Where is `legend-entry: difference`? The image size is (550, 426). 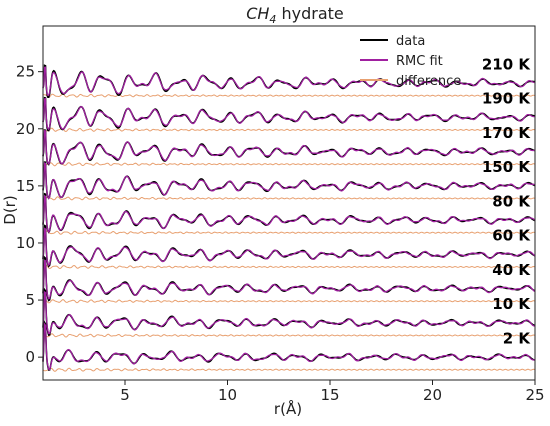
legend-entry: difference is located at coordinates (428, 81).